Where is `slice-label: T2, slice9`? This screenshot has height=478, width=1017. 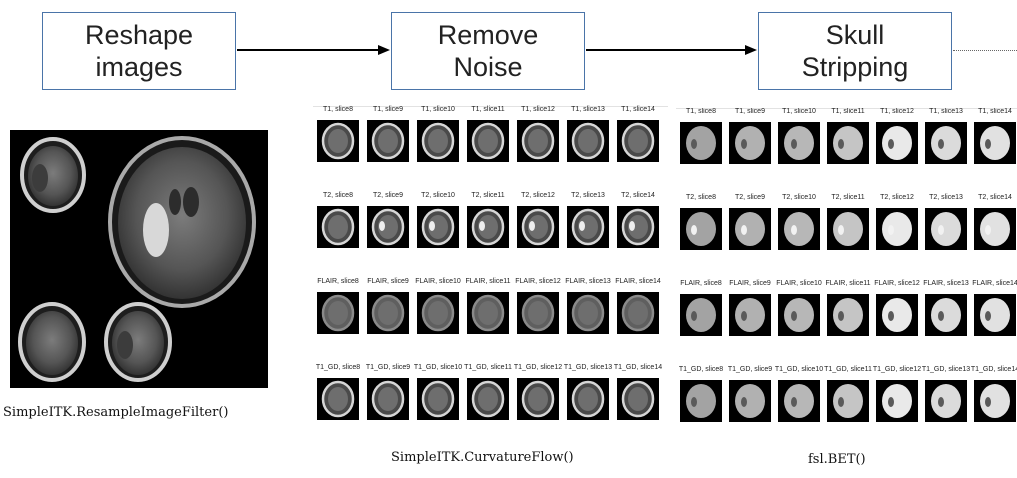 slice-label: T2, slice9 is located at coordinates (750, 197).